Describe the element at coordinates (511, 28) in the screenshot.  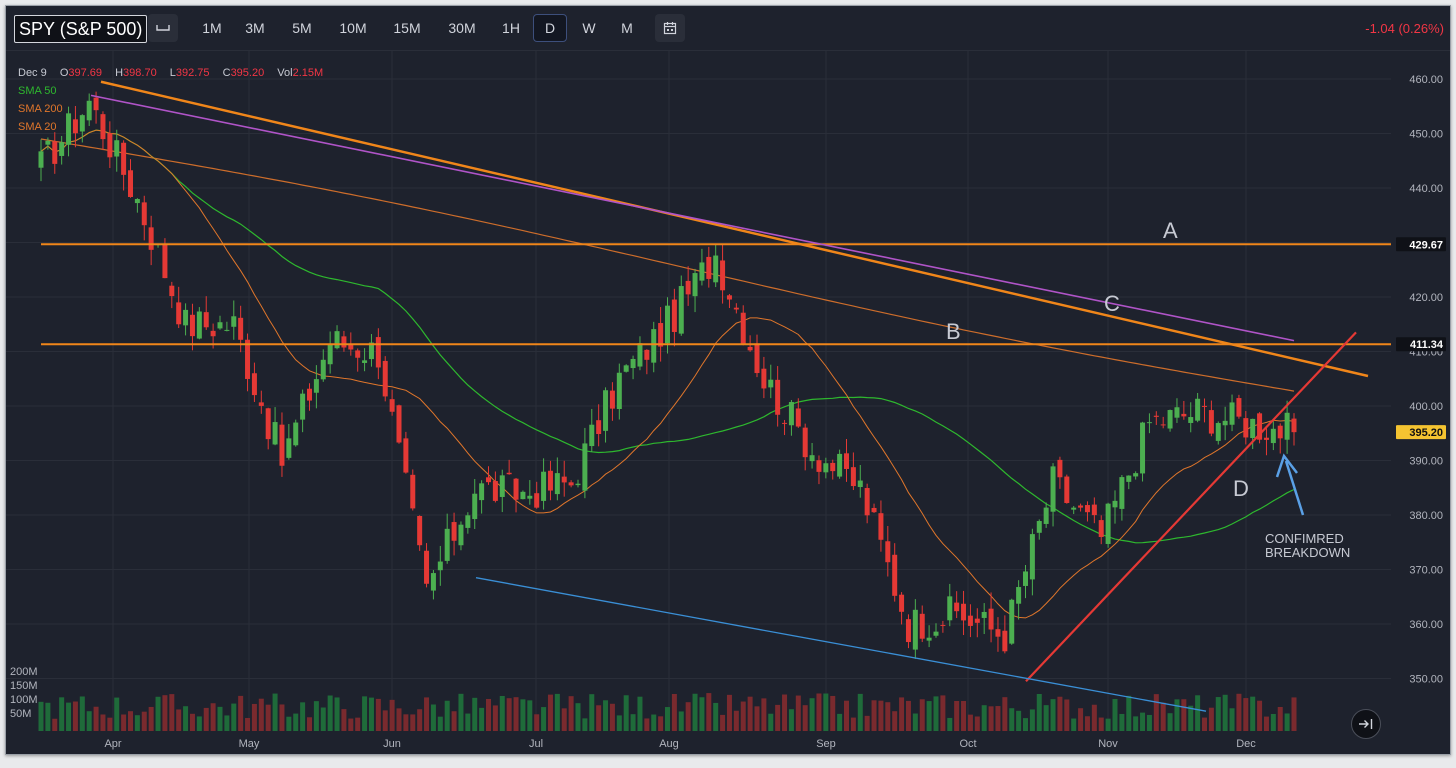
I see `timeframe-1H: 1H` at that location.